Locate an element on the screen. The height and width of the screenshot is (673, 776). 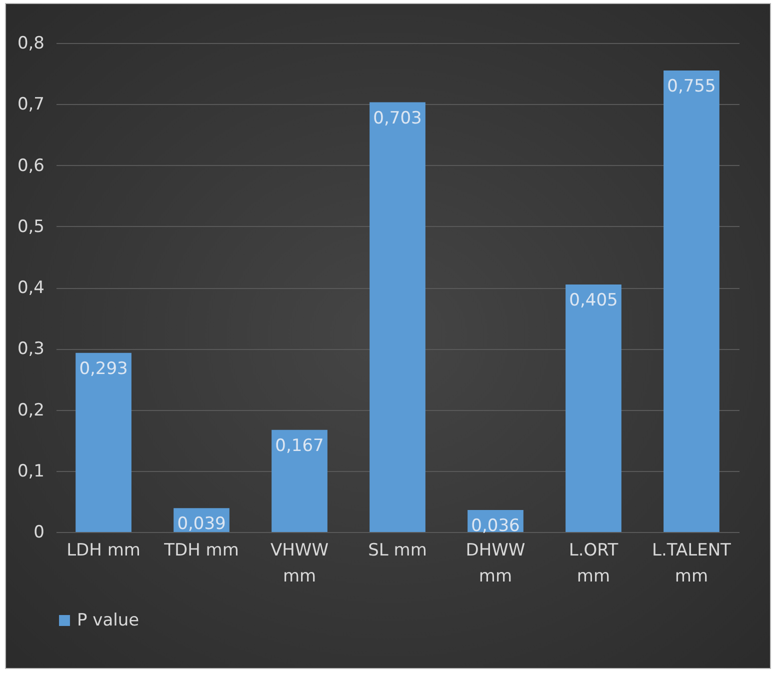
data-label: 0,036 is located at coordinates (495, 526).